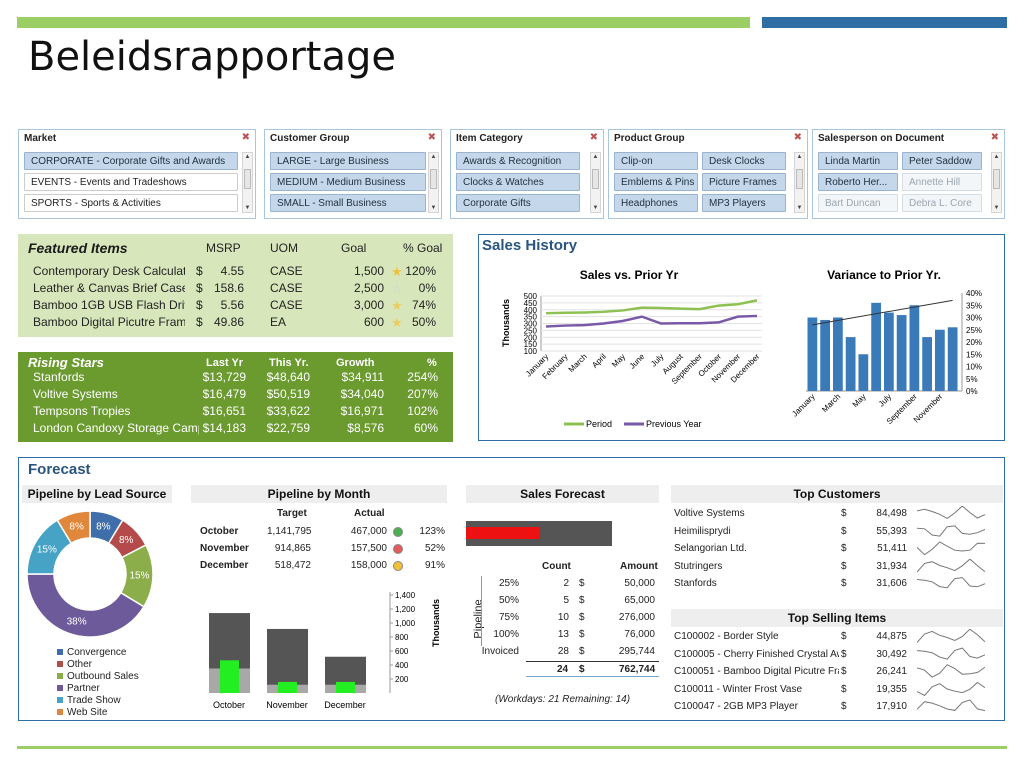 The image size is (1024, 768). Describe the element at coordinates (744, 161) in the screenshot. I see `slicer-item: Desk Clocks` at that location.